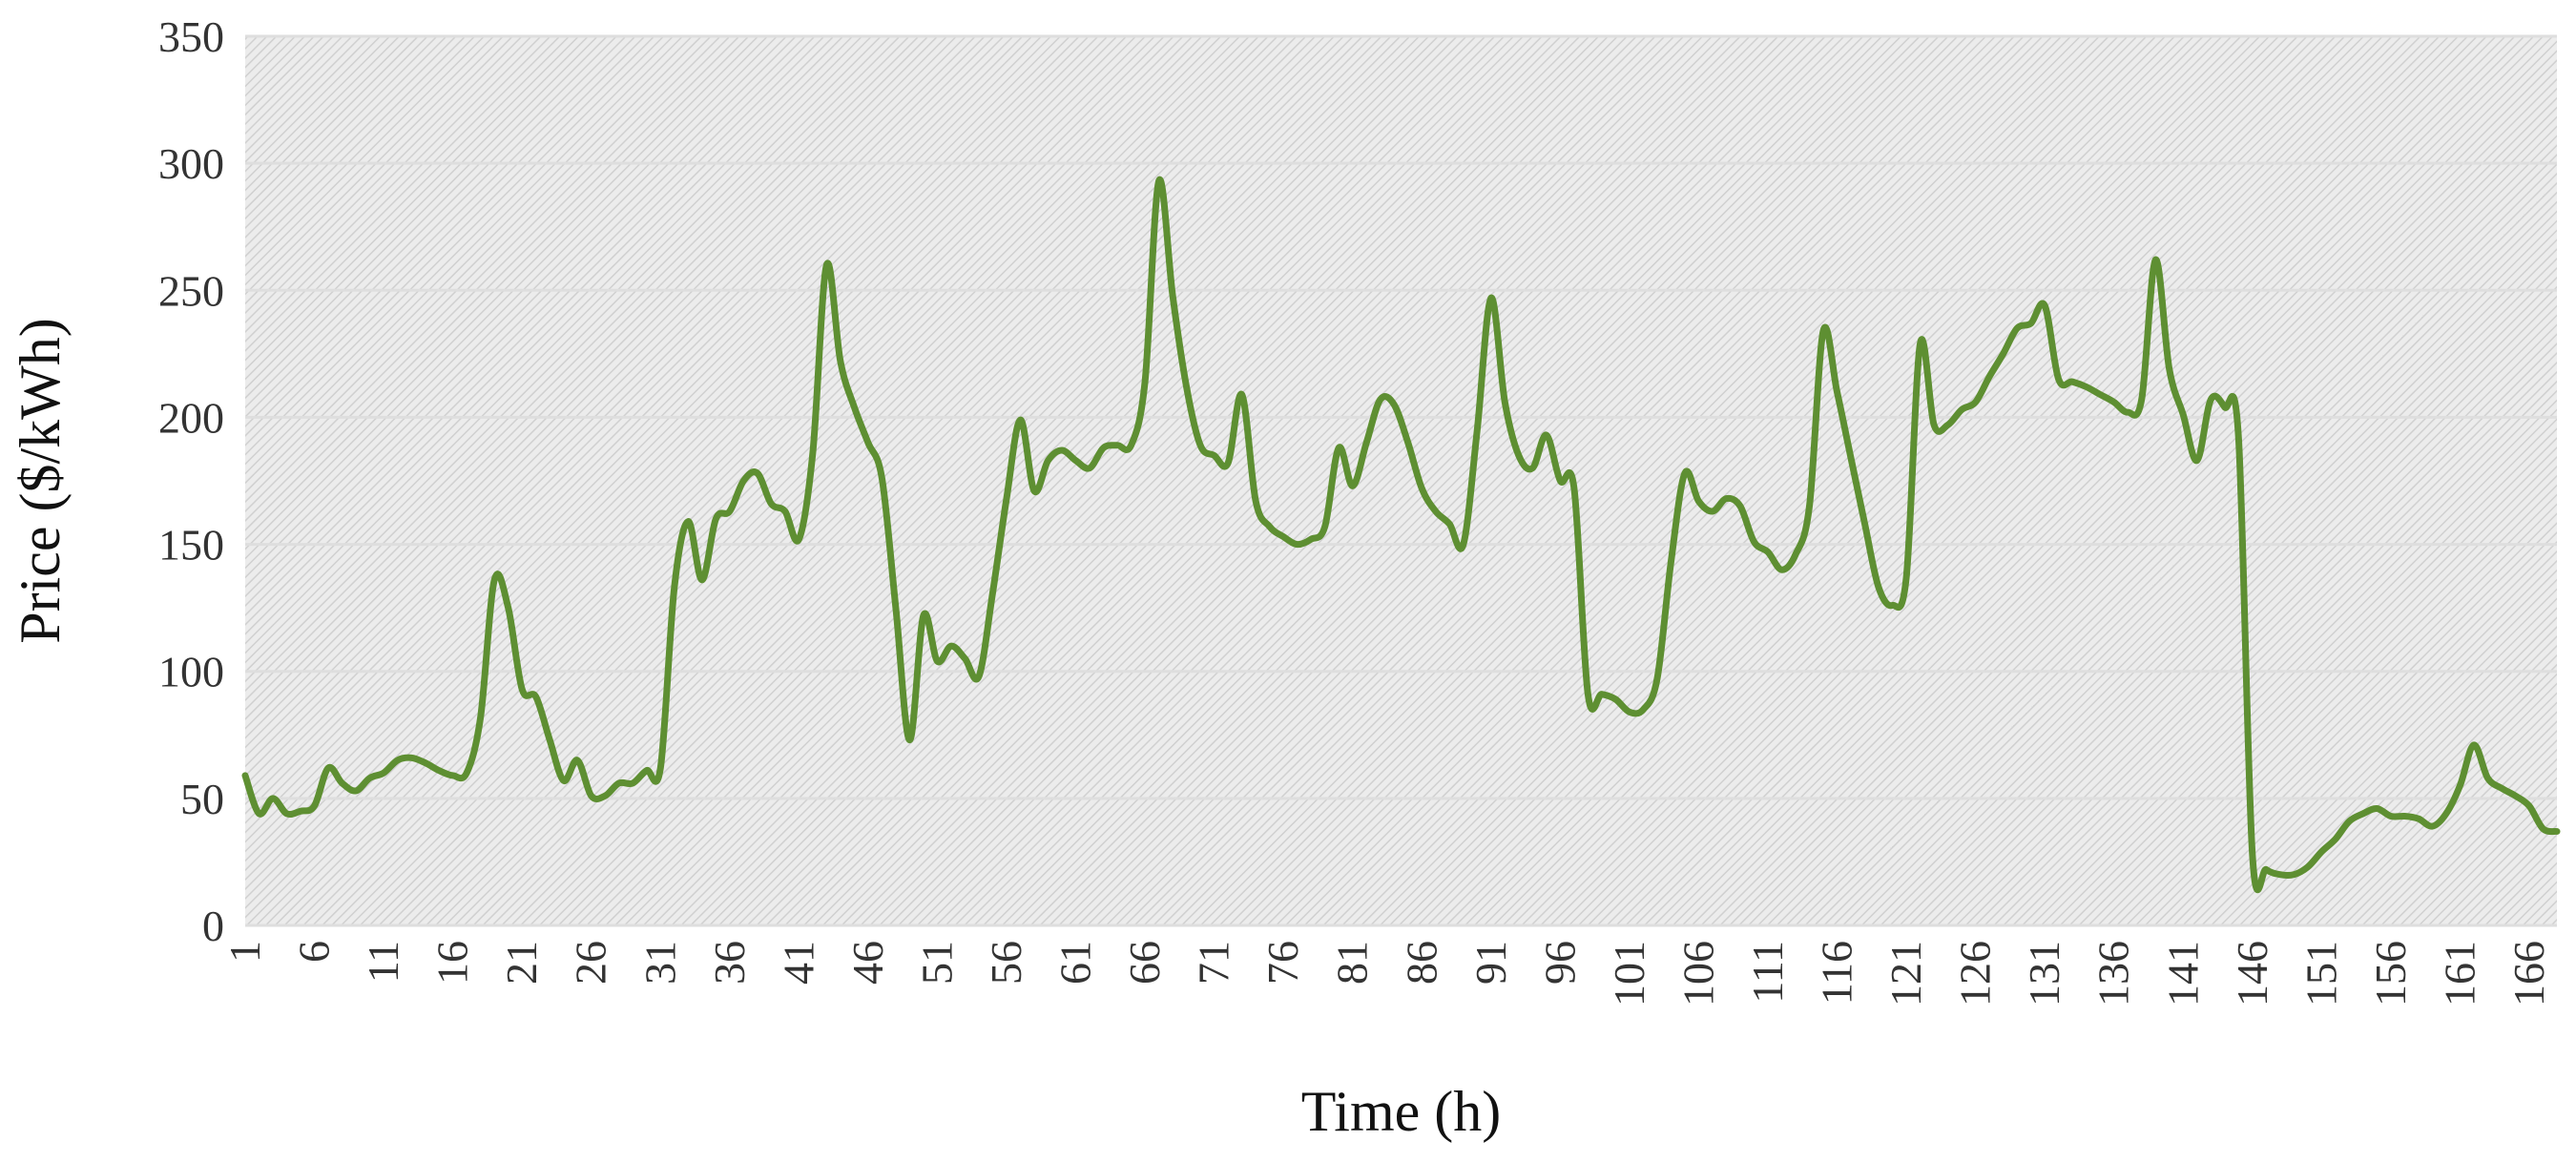 The image size is (2576, 1162). I want to click on x-tick-label: 11, so click(383, 962).